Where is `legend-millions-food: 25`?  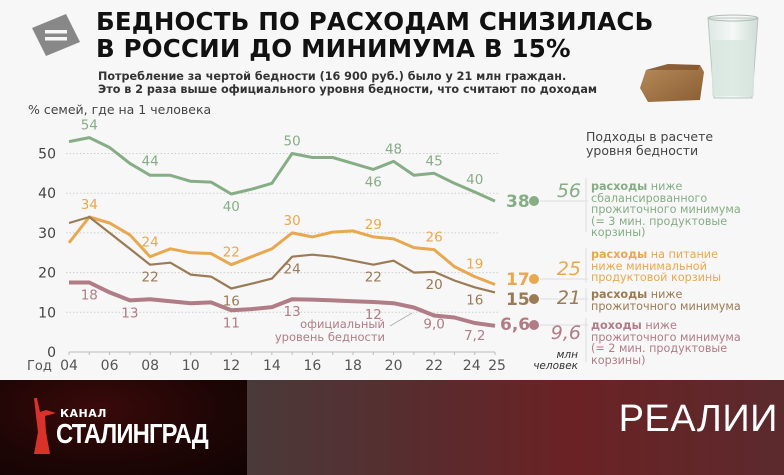 legend-millions-food: 25 is located at coordinates (568, 269).